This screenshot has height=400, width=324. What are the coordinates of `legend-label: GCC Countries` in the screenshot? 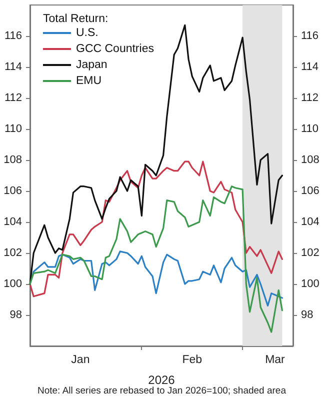 It's located at (115, 49).